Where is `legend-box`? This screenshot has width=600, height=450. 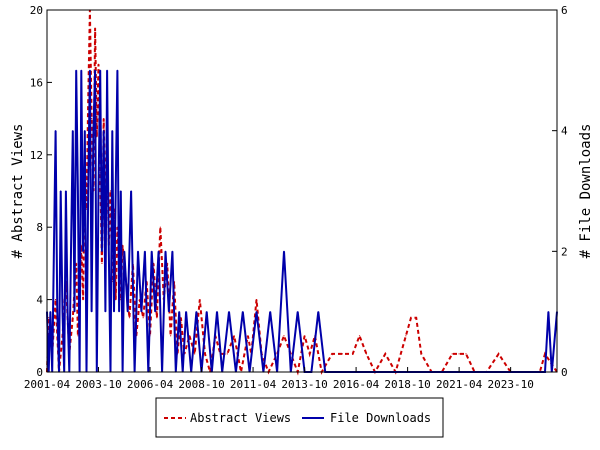 legend-box is located at coordinates (299, 417).